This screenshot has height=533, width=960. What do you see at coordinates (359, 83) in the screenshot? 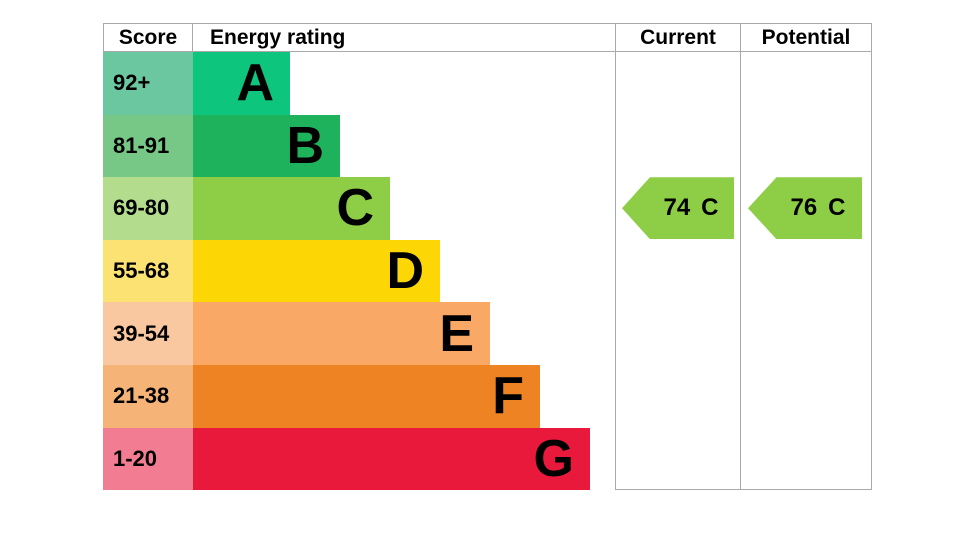
I see `band-row-a: 92+ A` at bounding box center [359, 83].